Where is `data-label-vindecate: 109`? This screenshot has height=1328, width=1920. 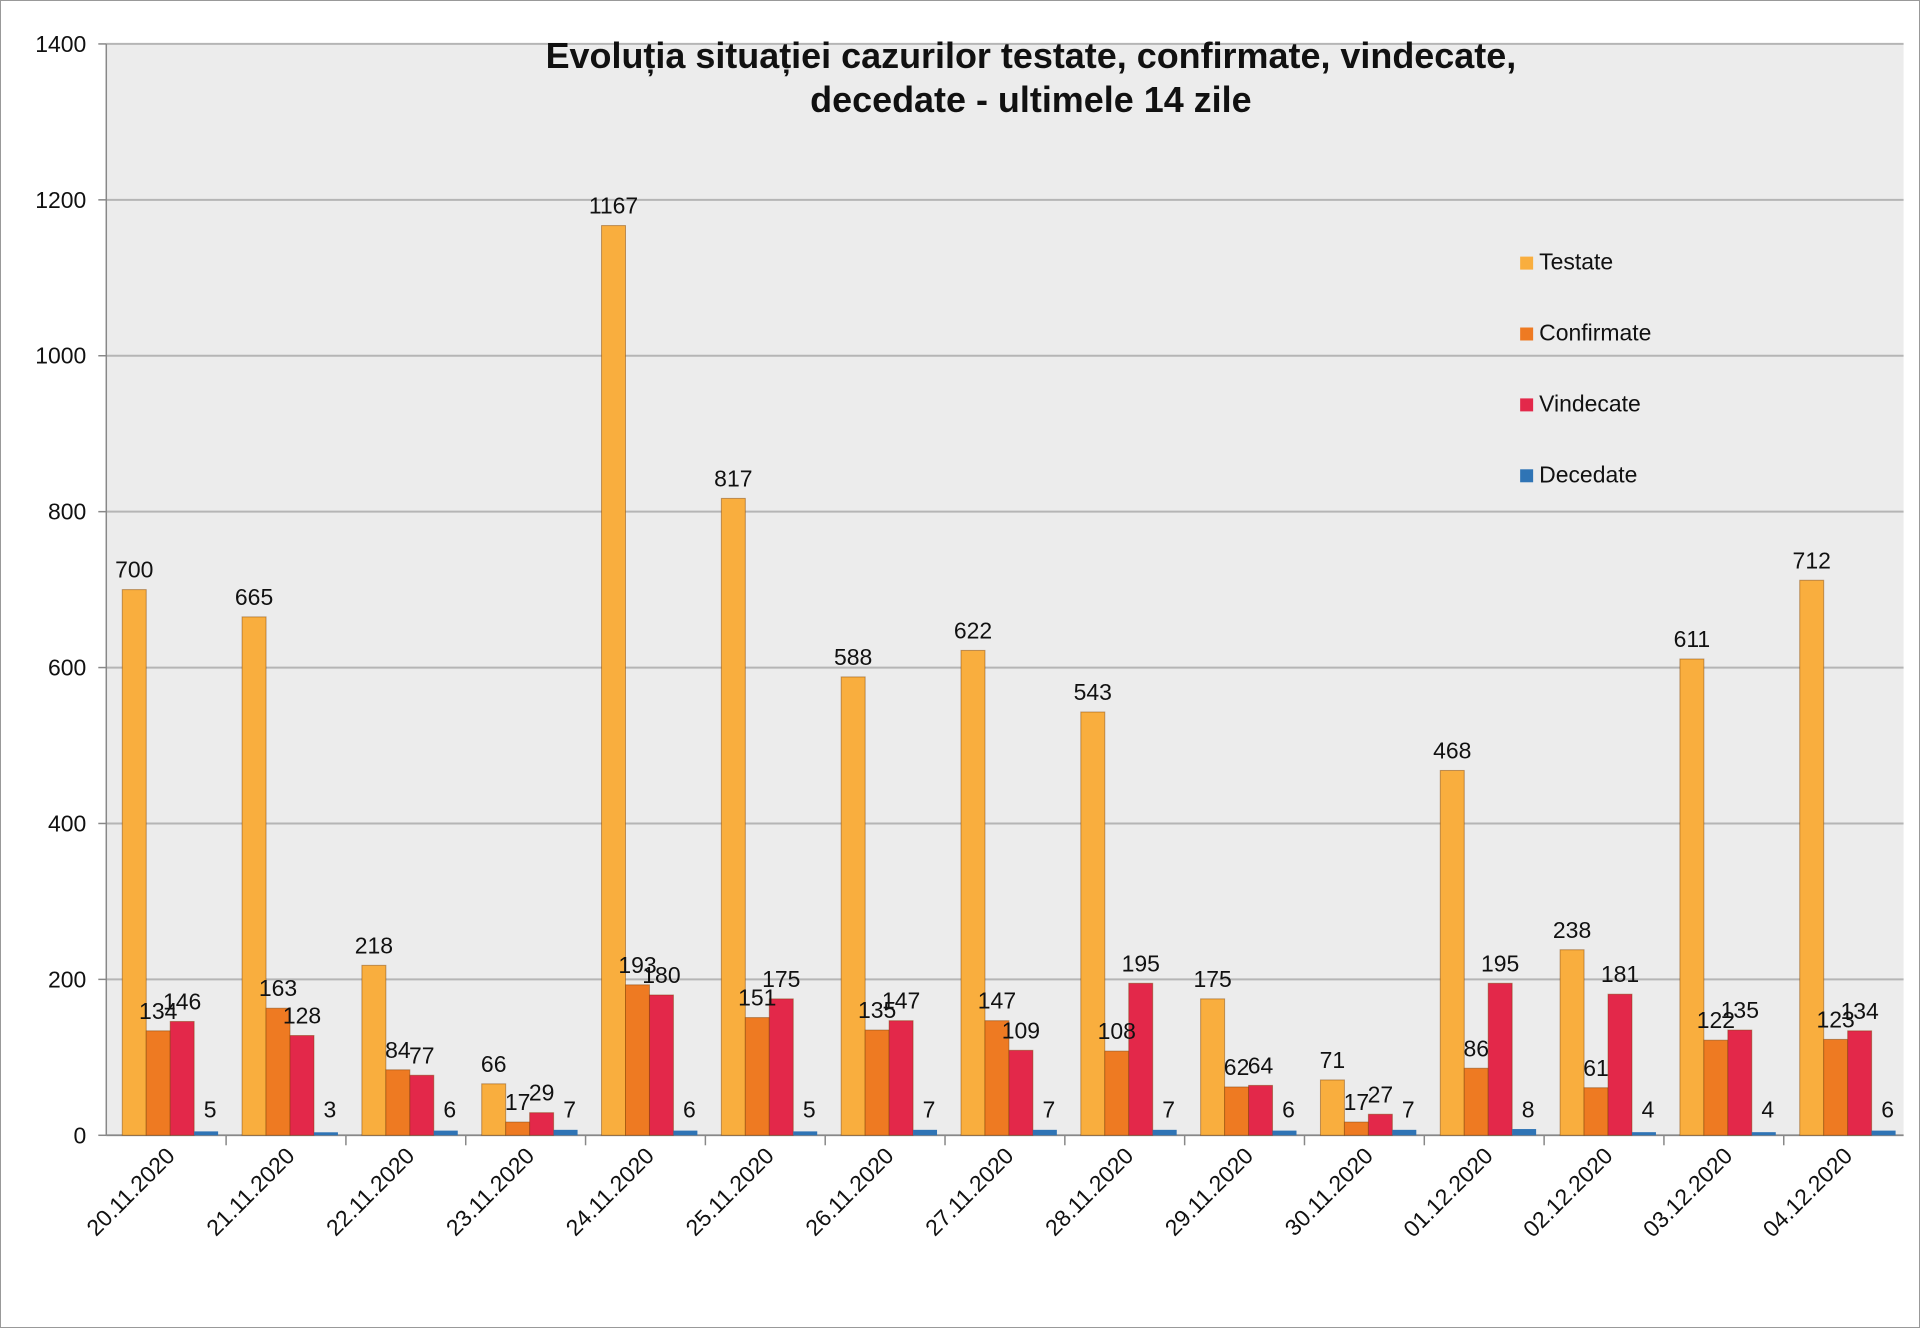 data-label-vindecate: 109 is located at coordinates (1021, 1030).